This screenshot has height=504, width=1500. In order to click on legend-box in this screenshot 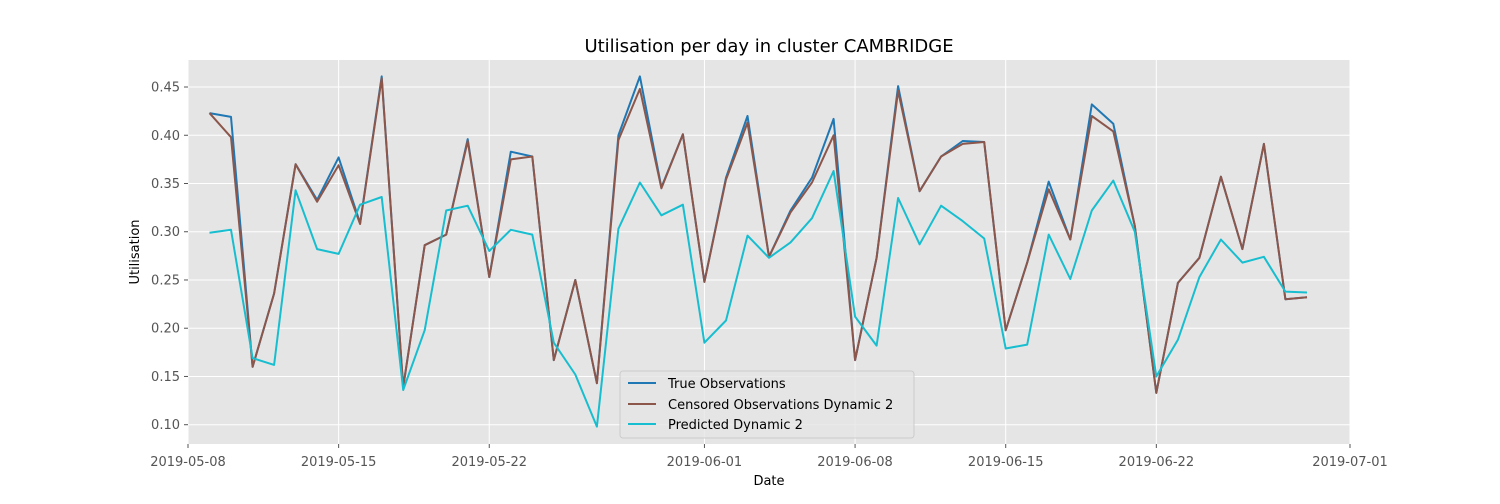, I will do `click(767, 404)`.